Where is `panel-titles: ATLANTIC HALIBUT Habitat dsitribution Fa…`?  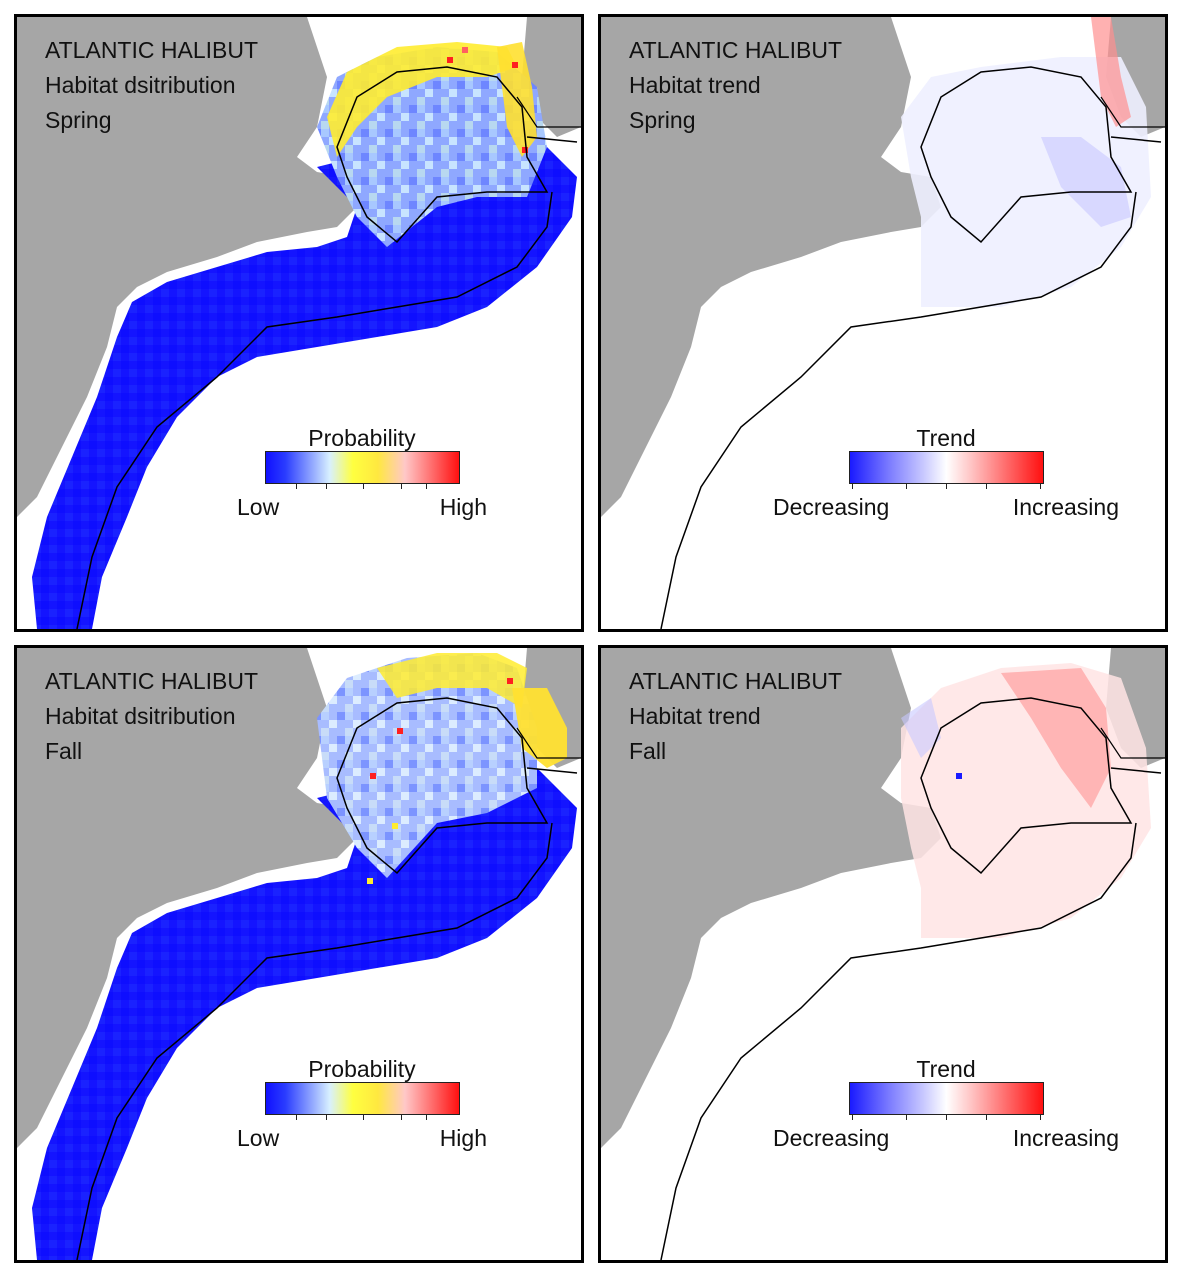
panel-titles: ATLANTIC HALIBUT Habitat dsitribution Fa… is located at coordinates (151, 716).